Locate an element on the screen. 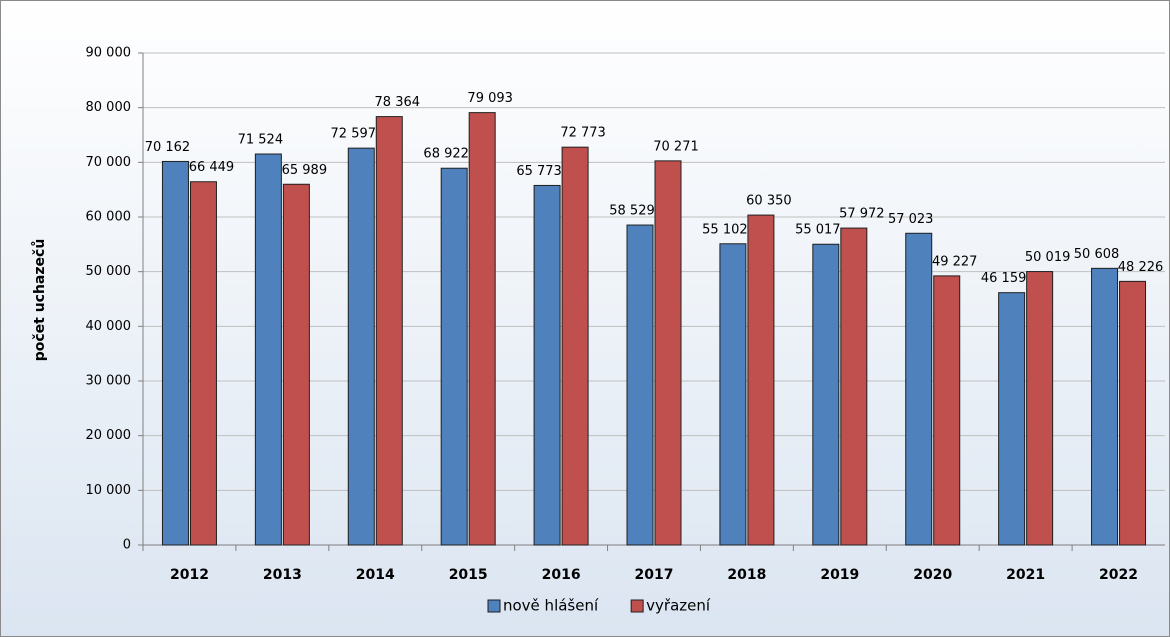  y-tick-label: 90 000 is located at coordinates (109, 53).